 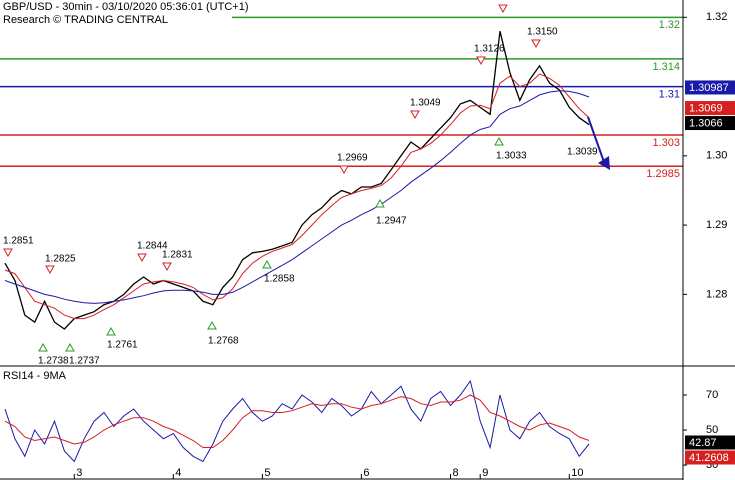 I want to click on x-tick-label: 6, so click(x=366, y=473).